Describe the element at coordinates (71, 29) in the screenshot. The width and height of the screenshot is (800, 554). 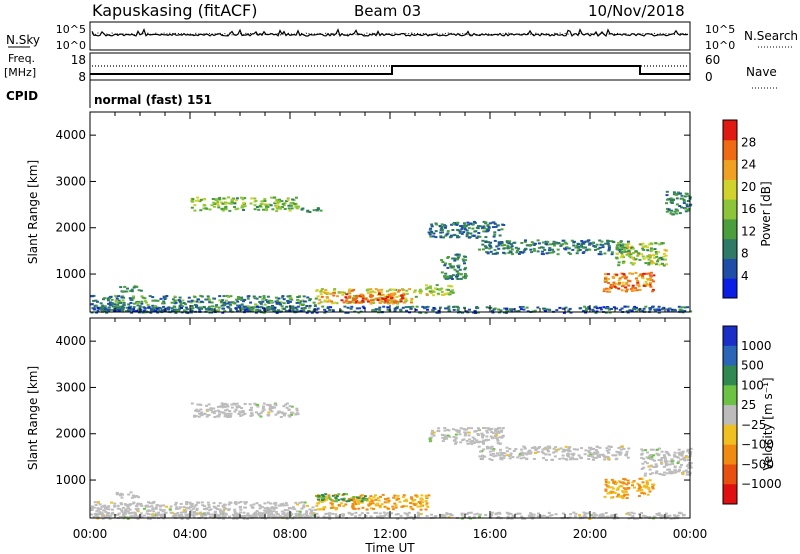
I see `noise-left-tick-top: 10^5` at that location.